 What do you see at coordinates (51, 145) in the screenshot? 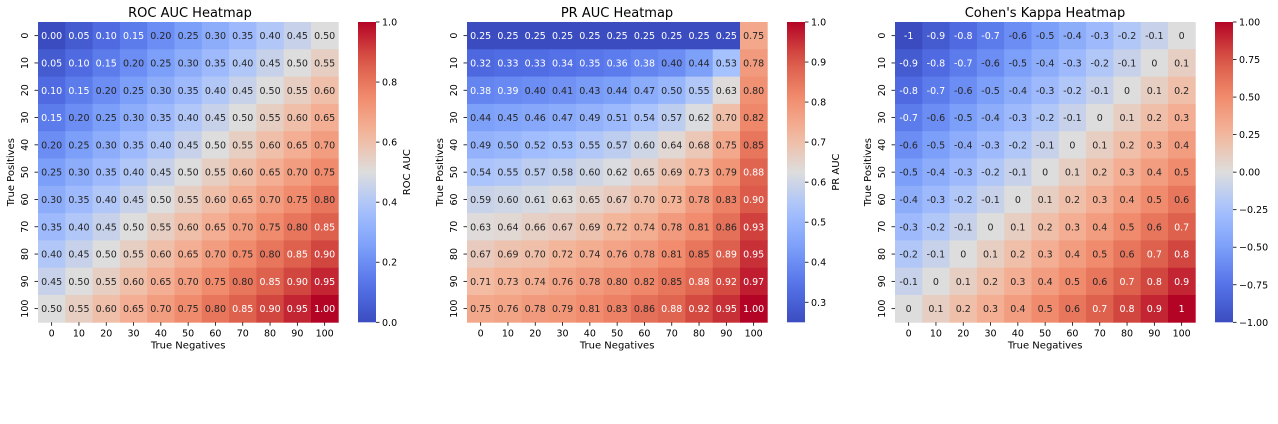
I see `cell-label: 0.20` at bounding box center [51, 145].